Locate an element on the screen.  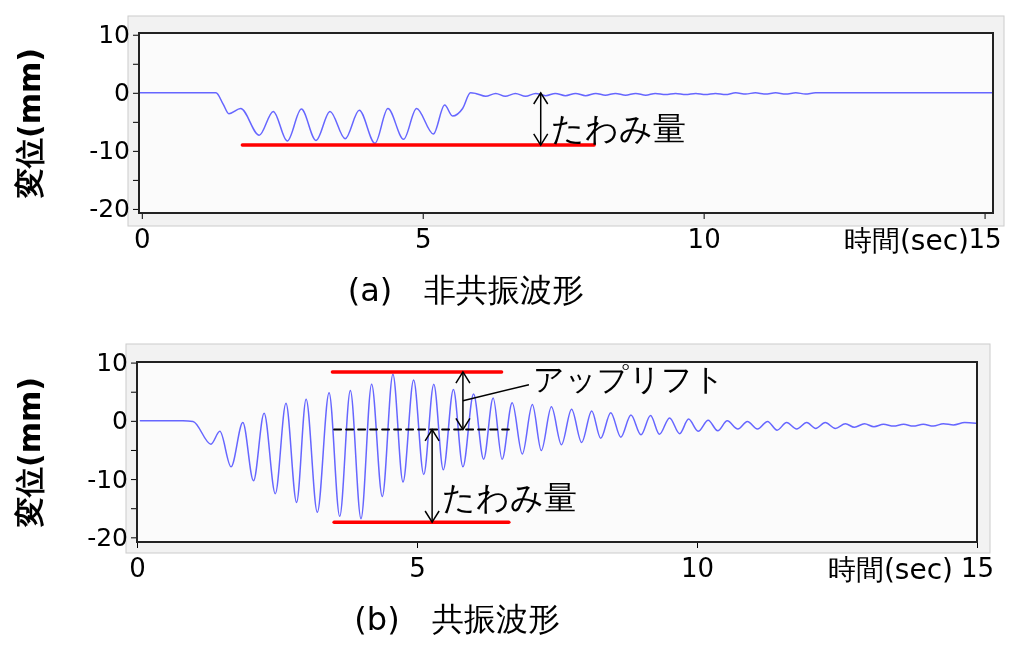
line-series is located at coordinates (566, 118).